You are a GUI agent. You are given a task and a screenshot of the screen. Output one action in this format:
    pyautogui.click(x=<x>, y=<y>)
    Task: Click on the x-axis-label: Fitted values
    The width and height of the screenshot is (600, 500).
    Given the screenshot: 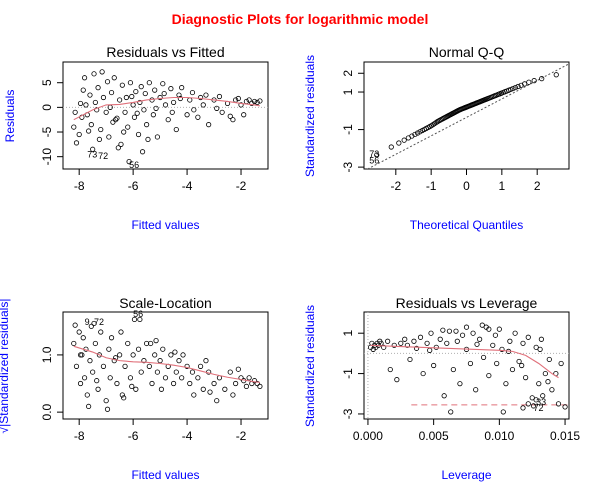 What is the action you would take?
    pyautogui.click(x=165, y=475)
    